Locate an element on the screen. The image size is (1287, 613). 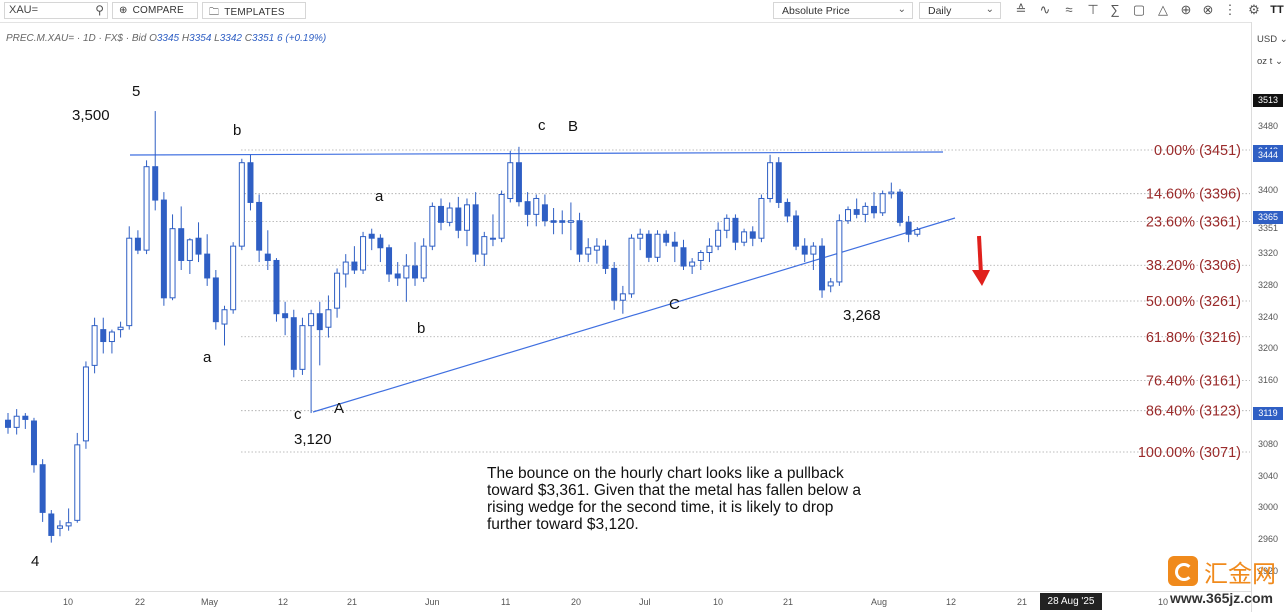
time-tick: Jul is located at coordinates (645, 602).